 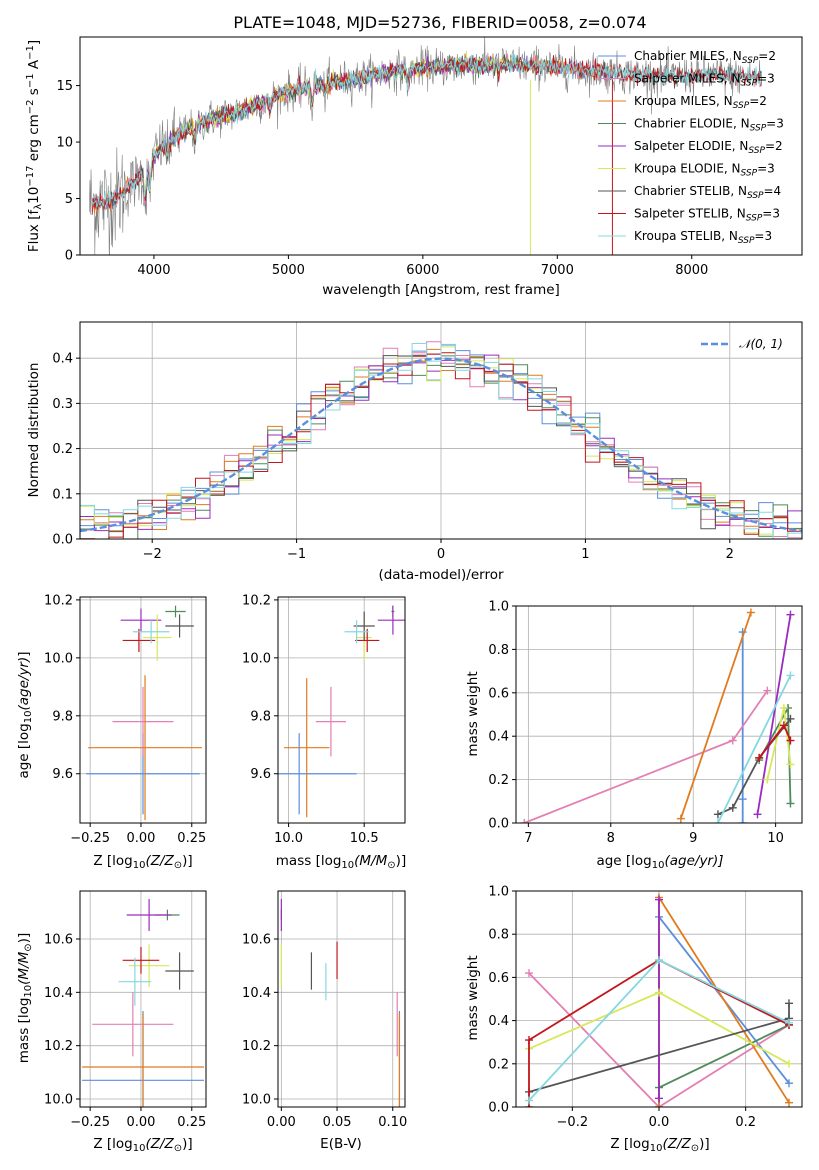 What do you see at coordinates (142, 1145) in the screenshot?
I see `mass-vs-Z-xlabel: Z [log10(Z/Z⊙)]` at bounding box center [142, 1145].